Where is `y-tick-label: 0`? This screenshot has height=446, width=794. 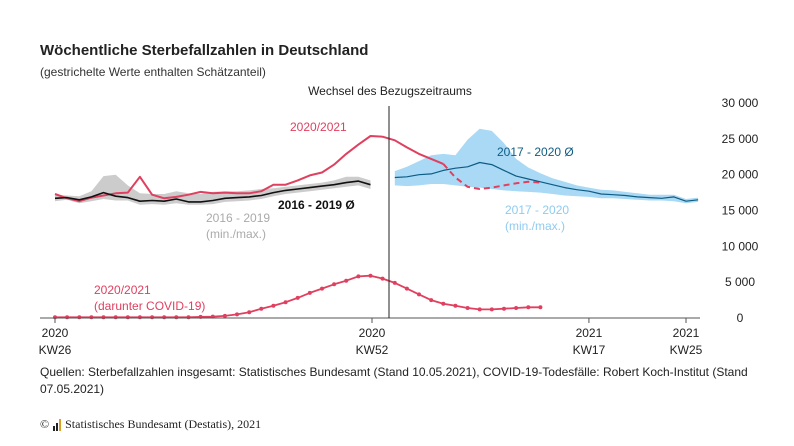 y-tick-label: 0 is located at coordinates (740, 318).